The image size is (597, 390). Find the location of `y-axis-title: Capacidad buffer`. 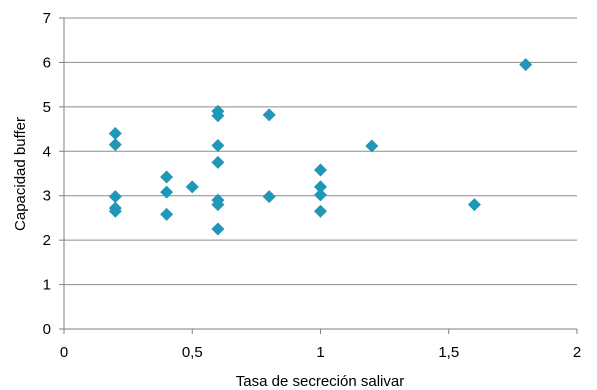

y-axis-title: Capacidad buffer is located at coordinates (20, 174).